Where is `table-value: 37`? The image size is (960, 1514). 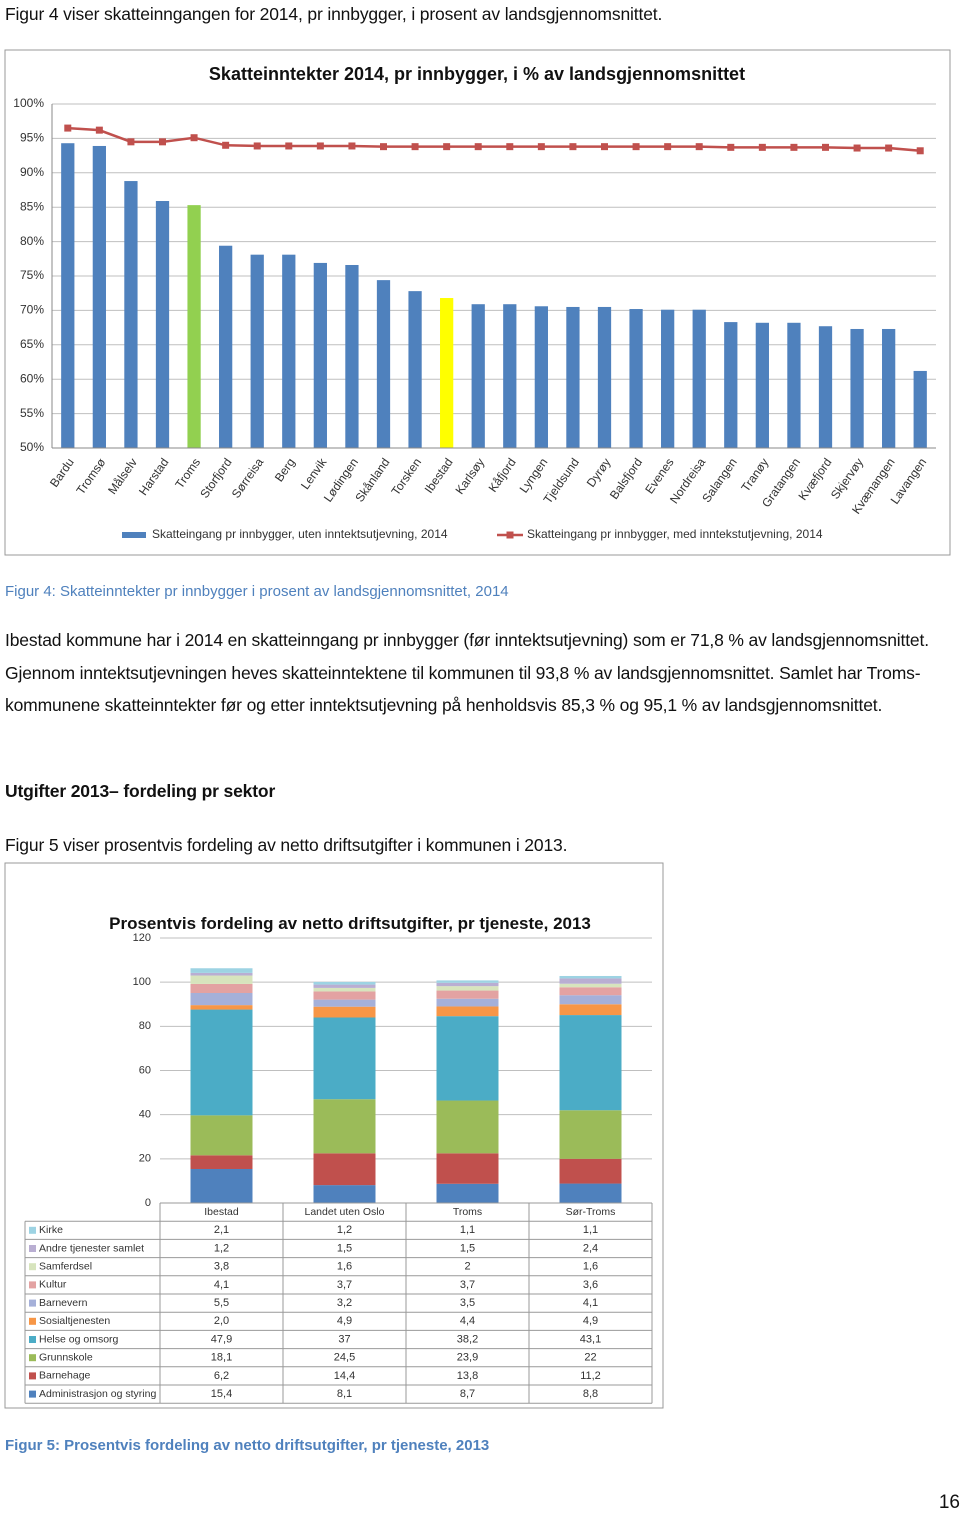 table-value: 37 is located at coordinates (344, 1339).